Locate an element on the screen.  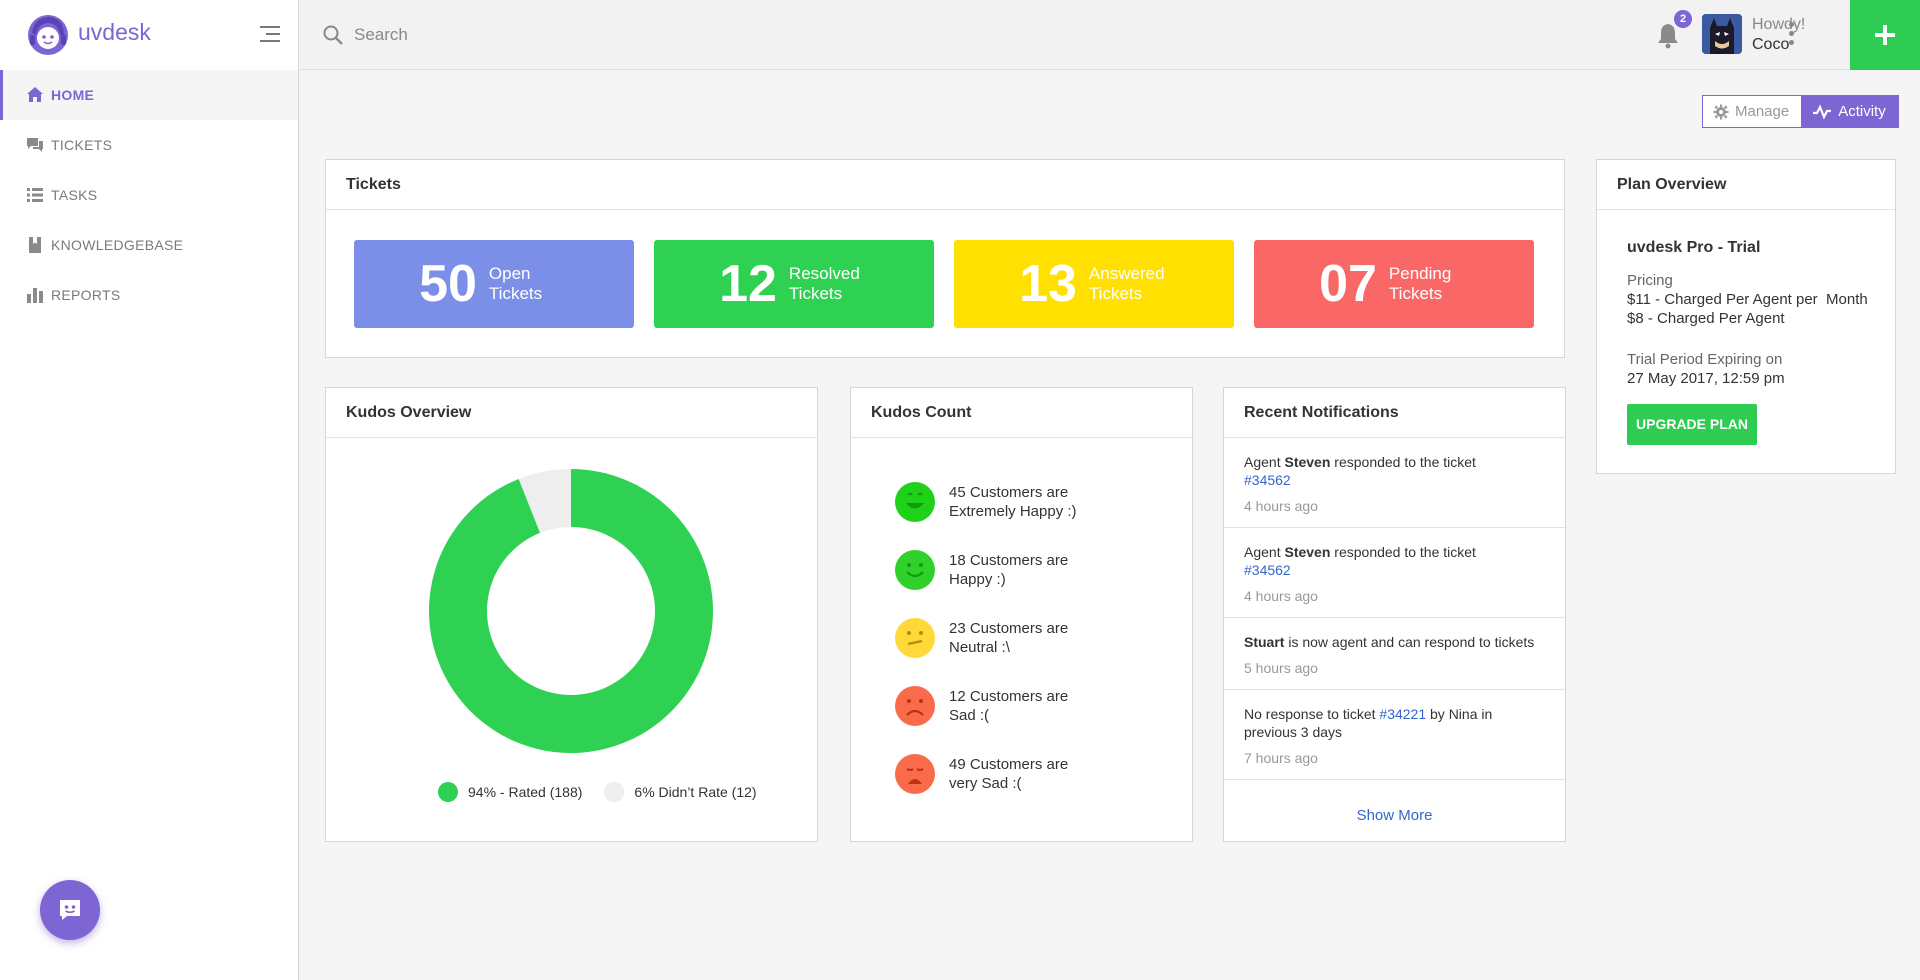
sidebar-nav: HOME TICKETS TASKS KNOWLEDGEBASE REPORTS is located at coordinates (149, 195).